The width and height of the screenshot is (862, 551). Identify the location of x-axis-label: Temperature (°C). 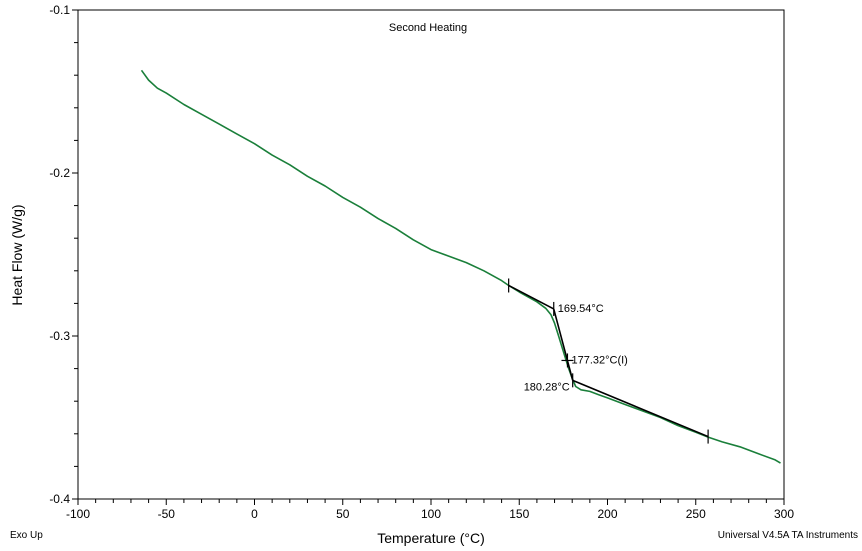
(431, 538).